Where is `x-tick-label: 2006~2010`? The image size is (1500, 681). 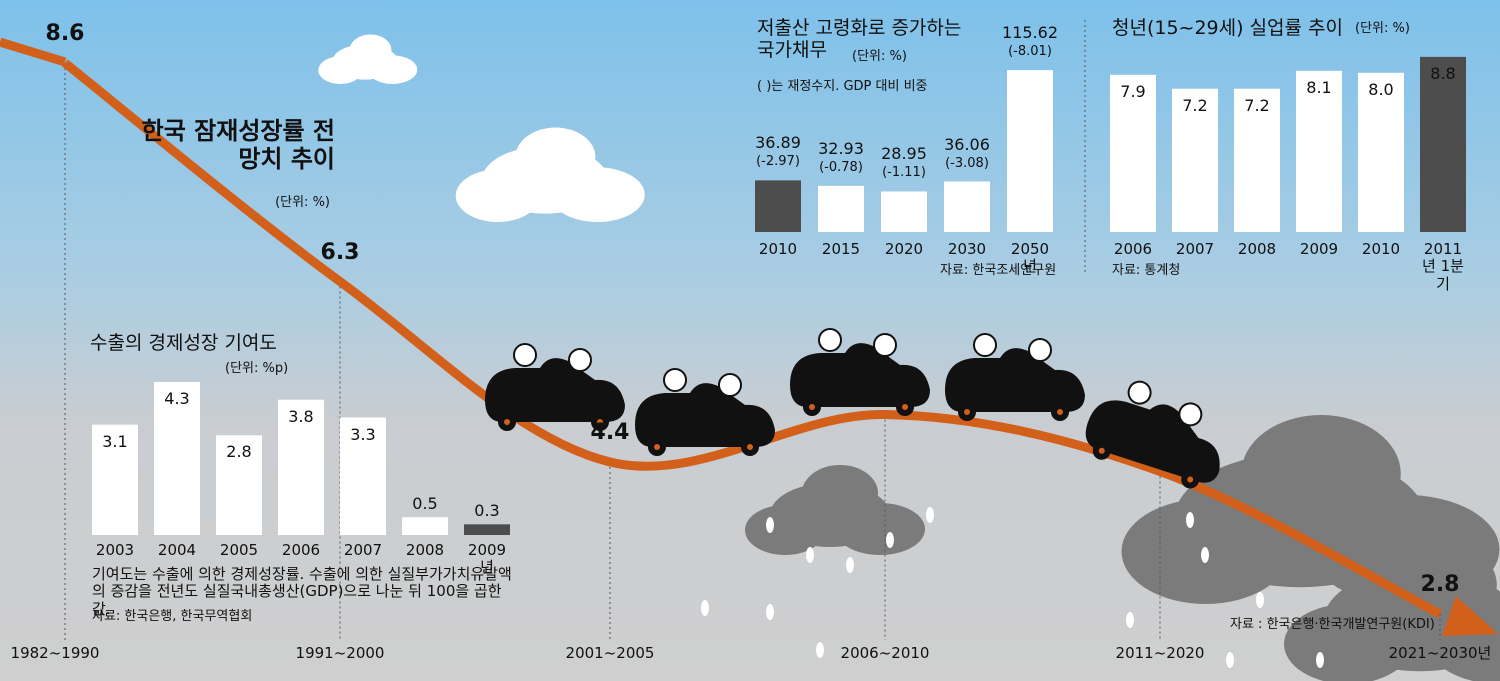
x-tick-label: 2006~2010 is located at coordinates (885, 653).